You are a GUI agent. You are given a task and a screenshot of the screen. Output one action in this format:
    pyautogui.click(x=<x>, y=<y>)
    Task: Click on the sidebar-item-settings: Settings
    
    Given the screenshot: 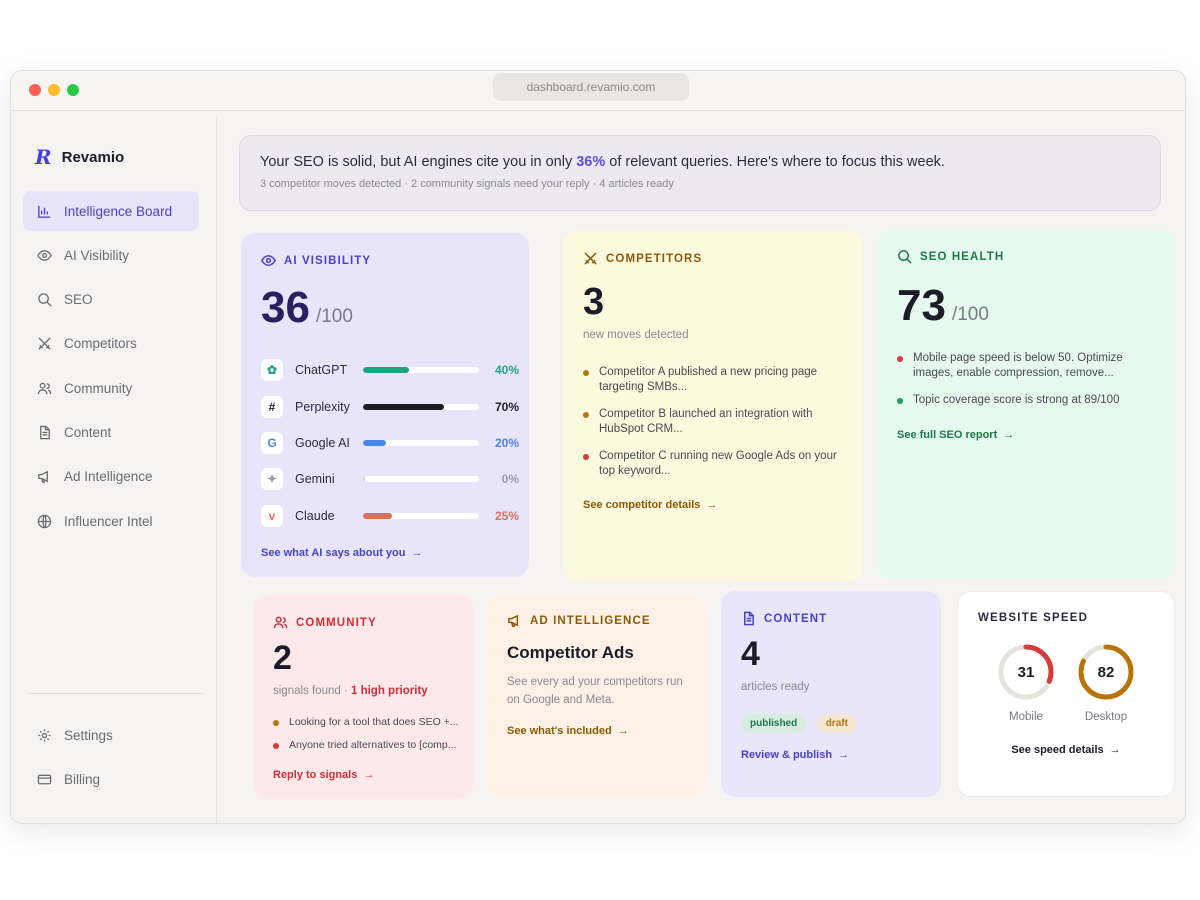 What is the action you would take?
    pyautogui.click(x=111, y=735)
    